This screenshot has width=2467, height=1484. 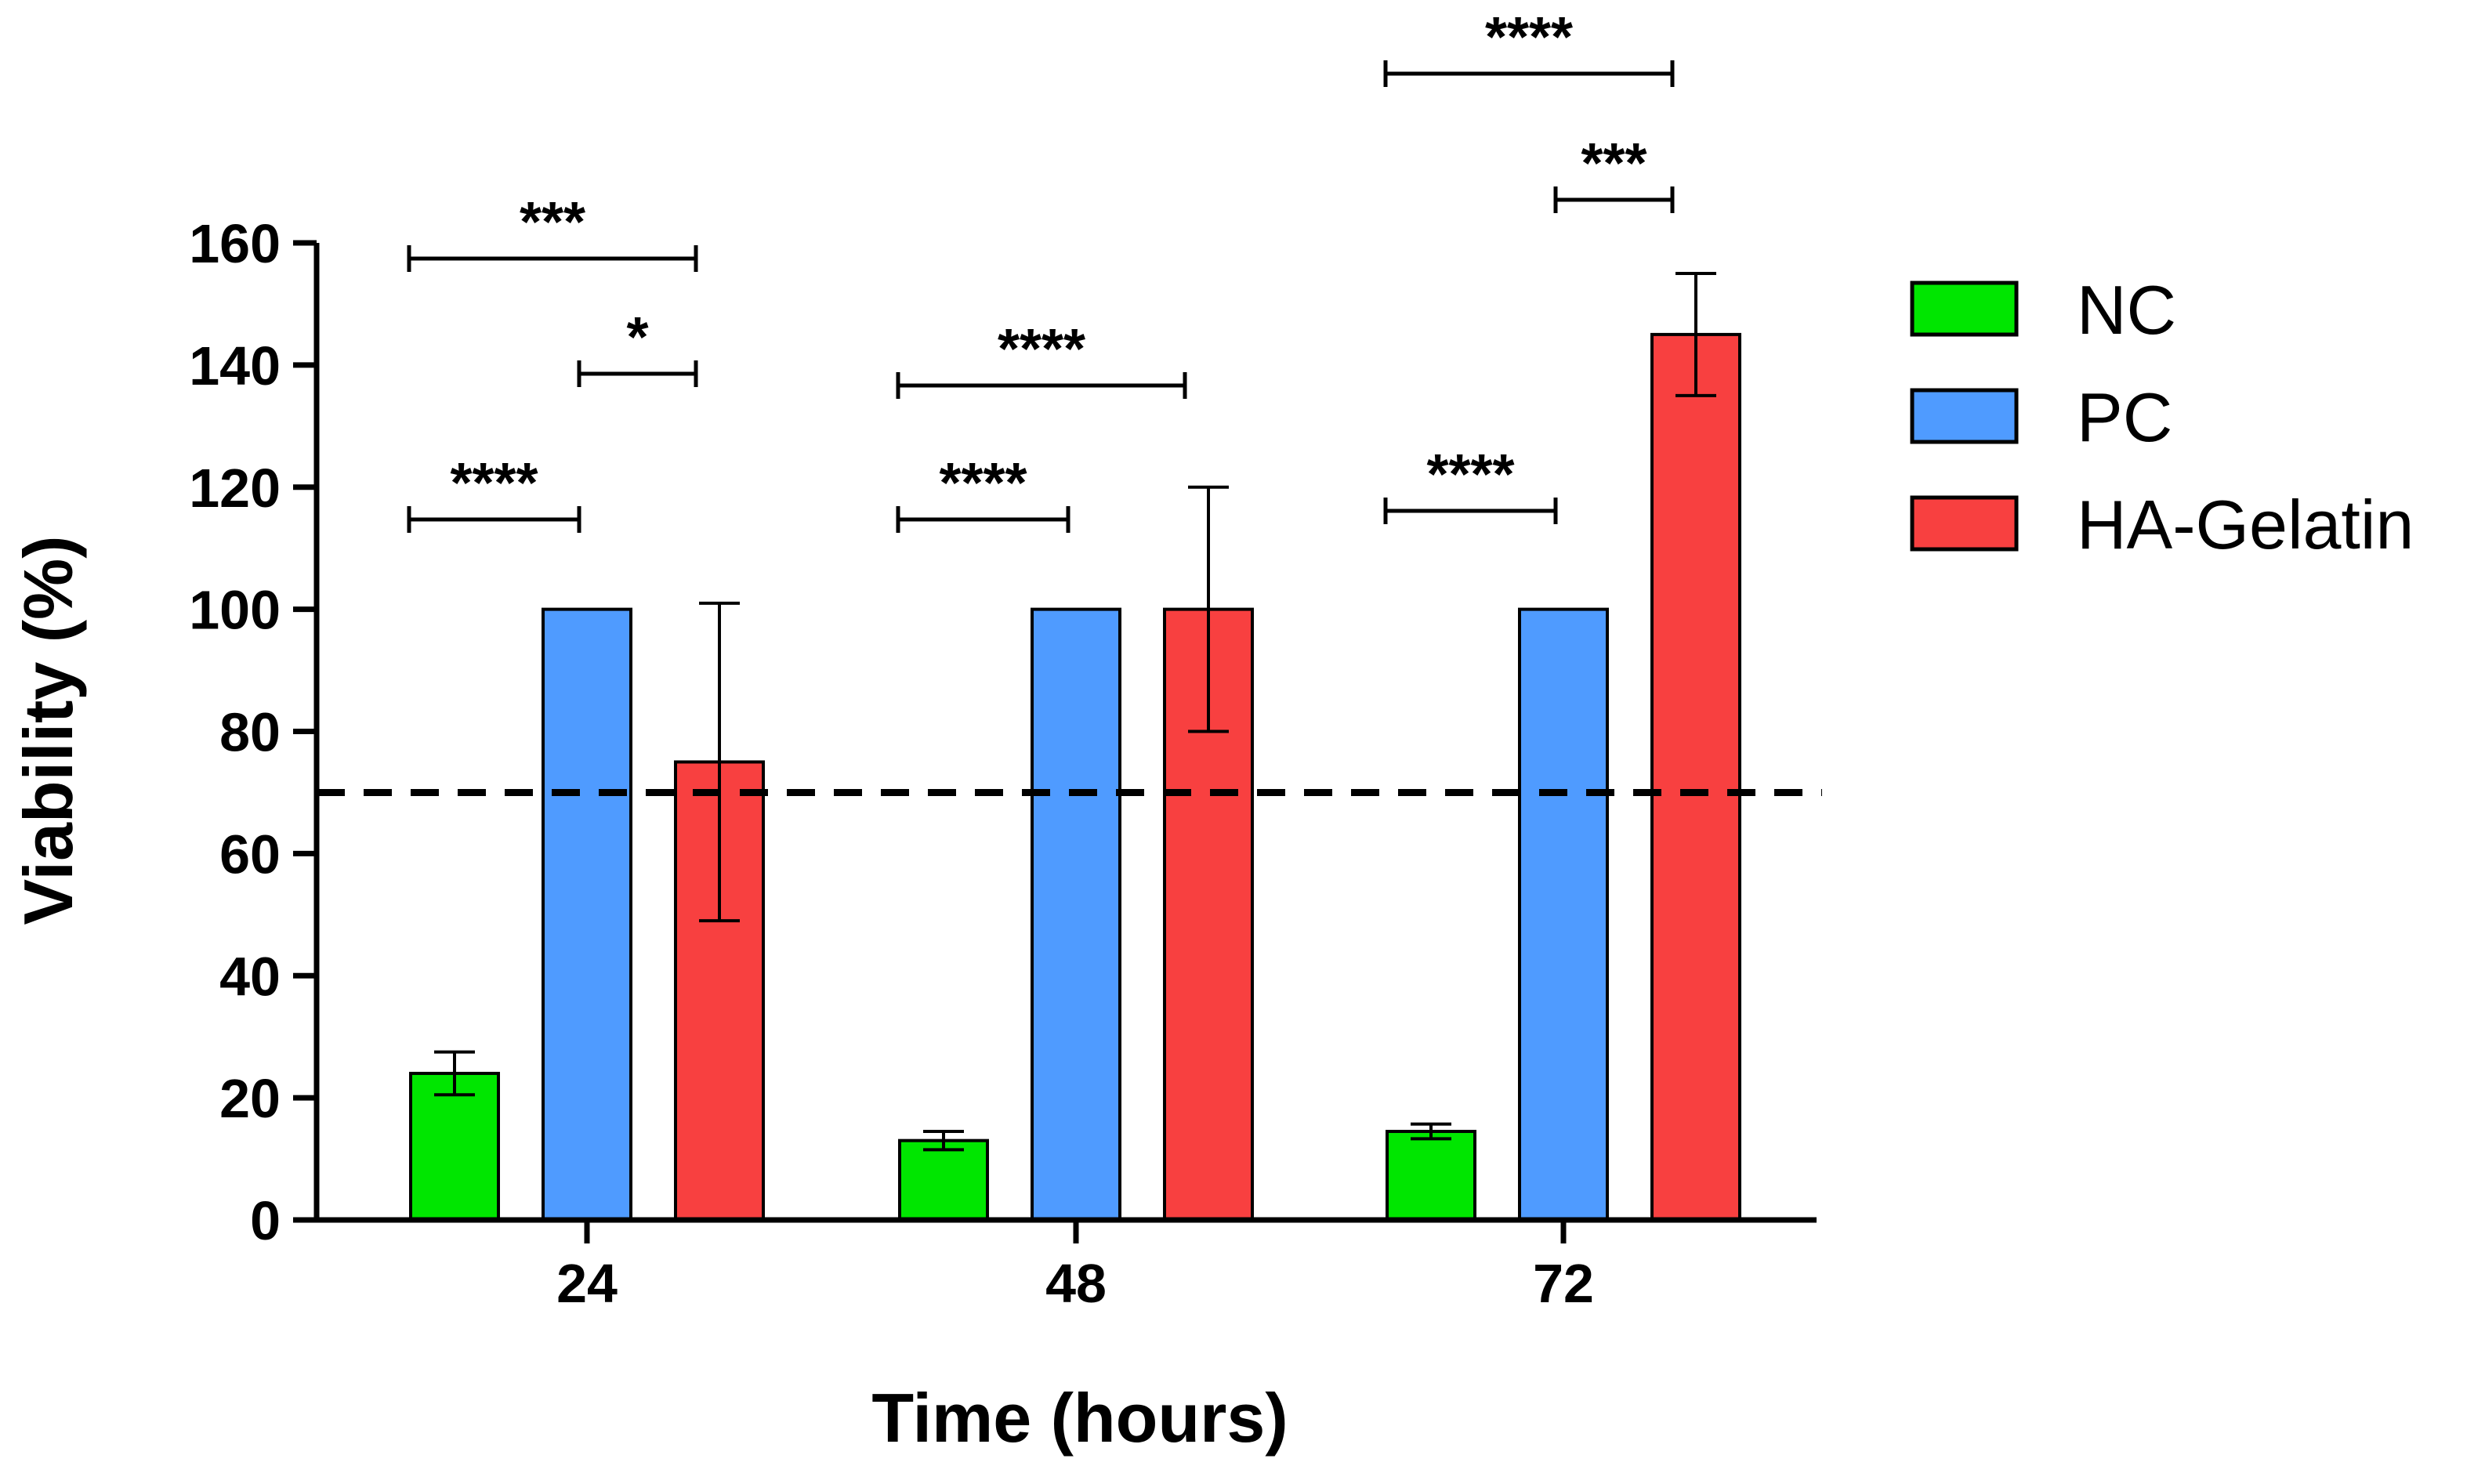 What do you see at coordinates (250, 976) in the screenshot?
I see `y-tick-label: 40` at bounding box center [250, 976].